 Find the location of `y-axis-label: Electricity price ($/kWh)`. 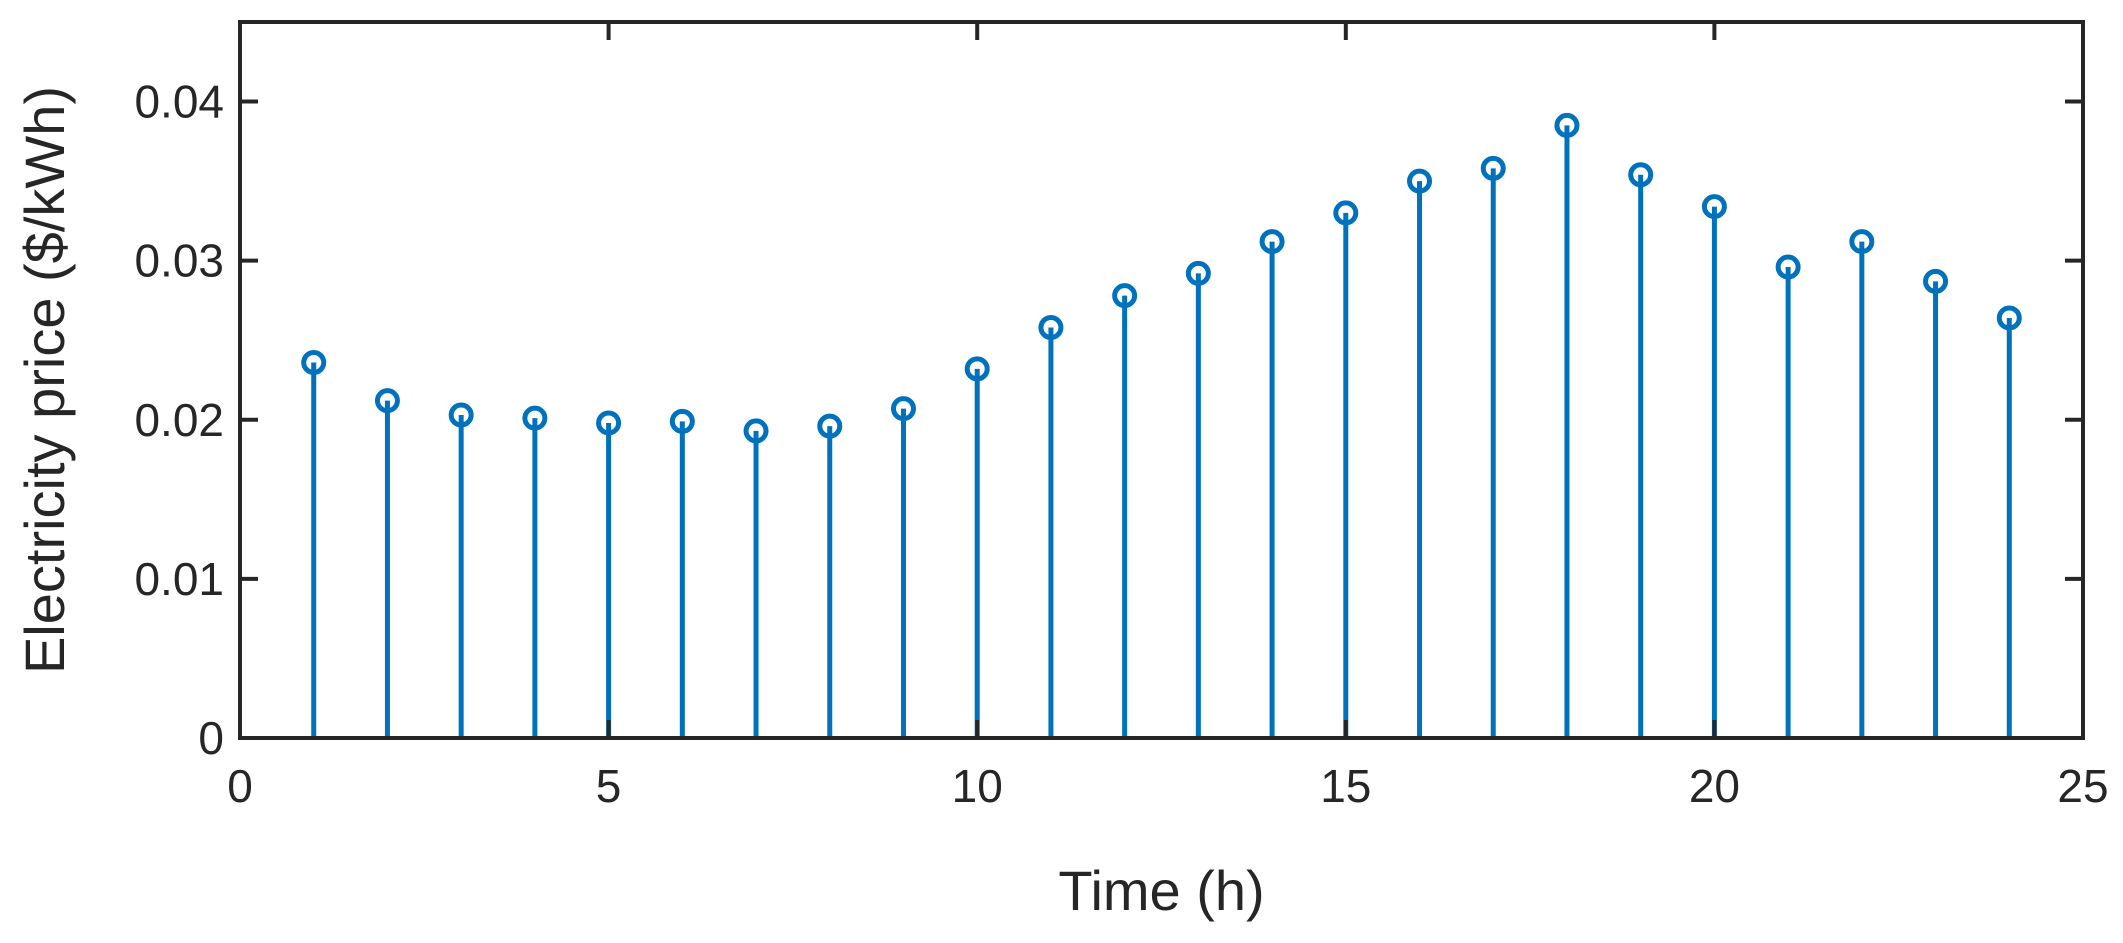

y-axis-label: Electricity price ($/kWh) is located at coordinates (44, 380).